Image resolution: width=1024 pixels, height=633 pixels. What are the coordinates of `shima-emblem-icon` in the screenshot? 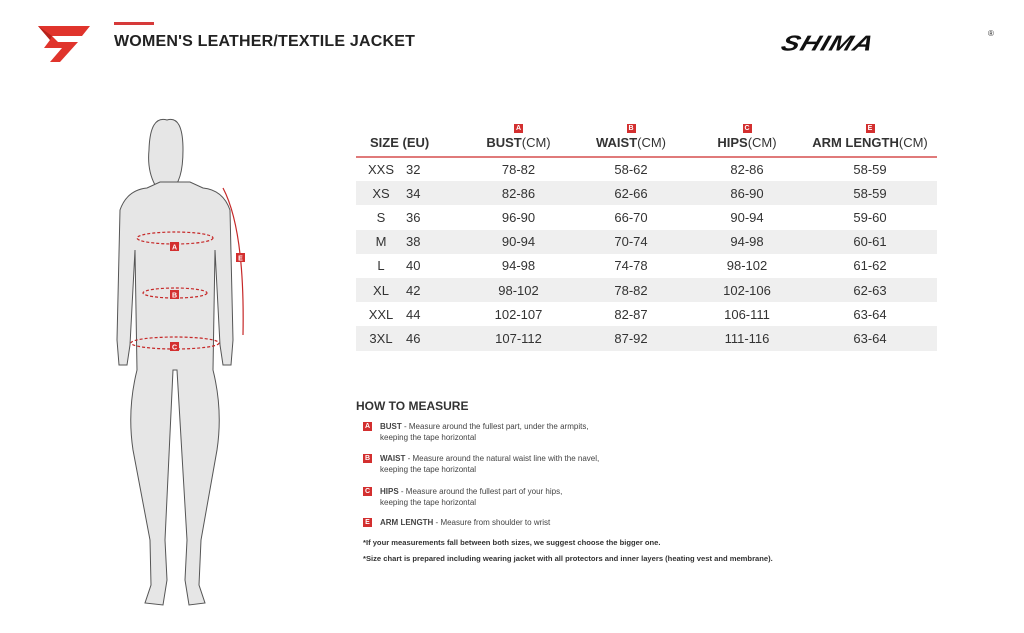 It's located at (64, 44).